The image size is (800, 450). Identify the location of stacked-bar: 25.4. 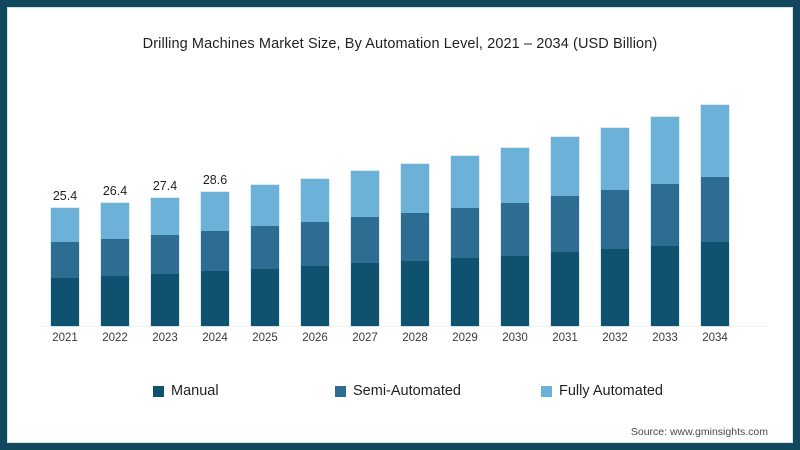
(65, 257).